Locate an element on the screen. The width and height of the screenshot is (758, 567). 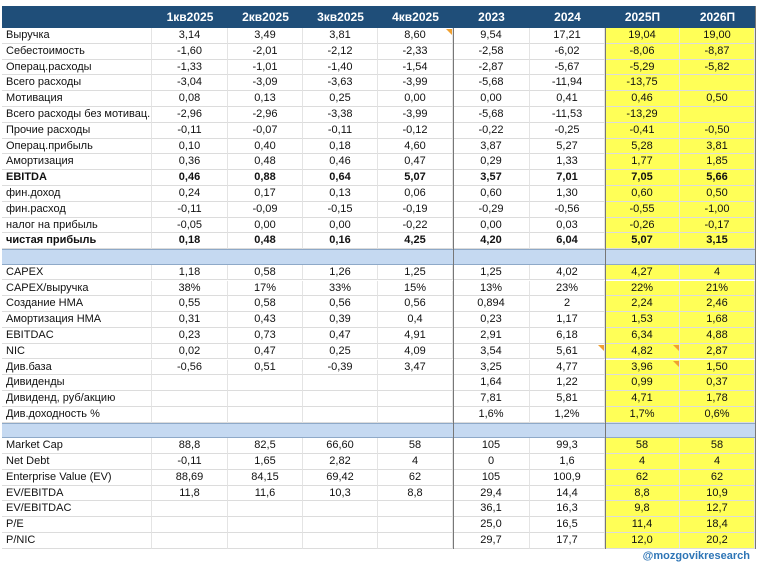
cell: 4,09 is located at coordinates (415, 351).